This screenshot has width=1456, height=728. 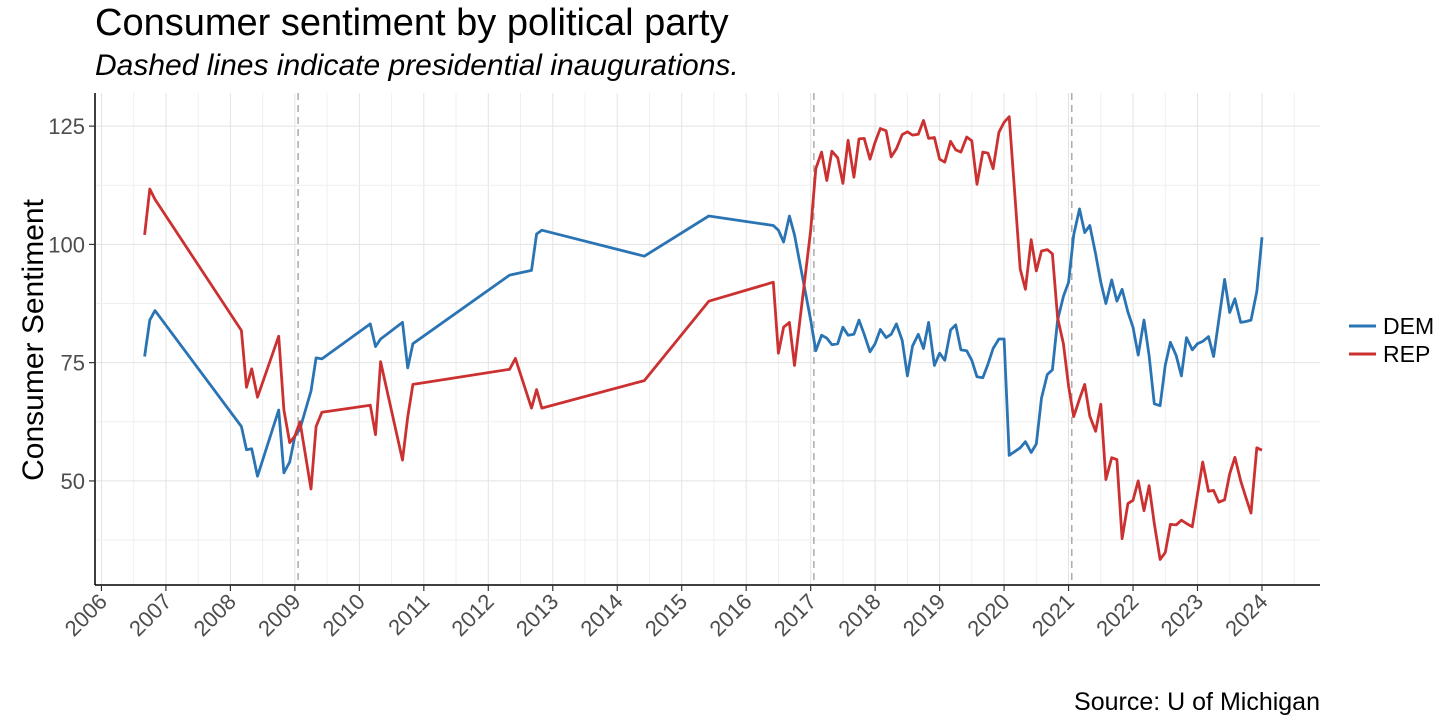 What do you see at coordinates (66, 126) in the screenshot?
I see `y-tick-label: 125` at bounding box center [66, 126].